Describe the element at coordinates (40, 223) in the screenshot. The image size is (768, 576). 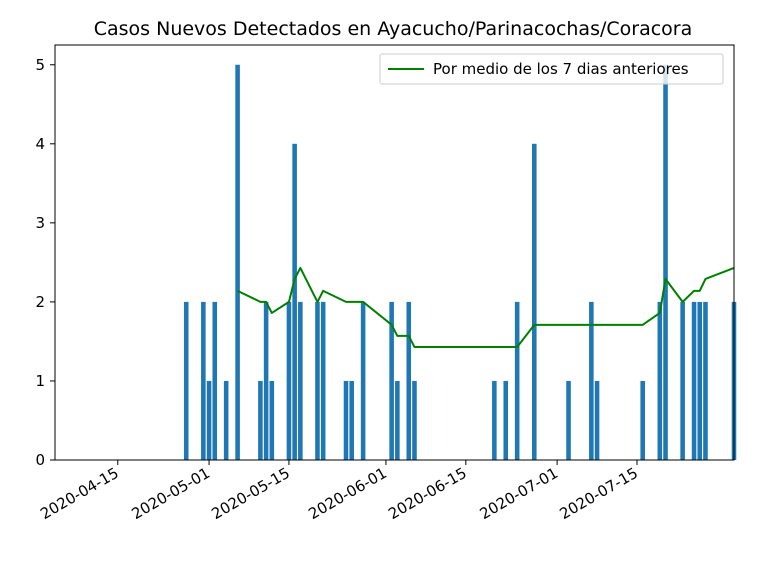
I see `y-tick-label: 3` at that location.